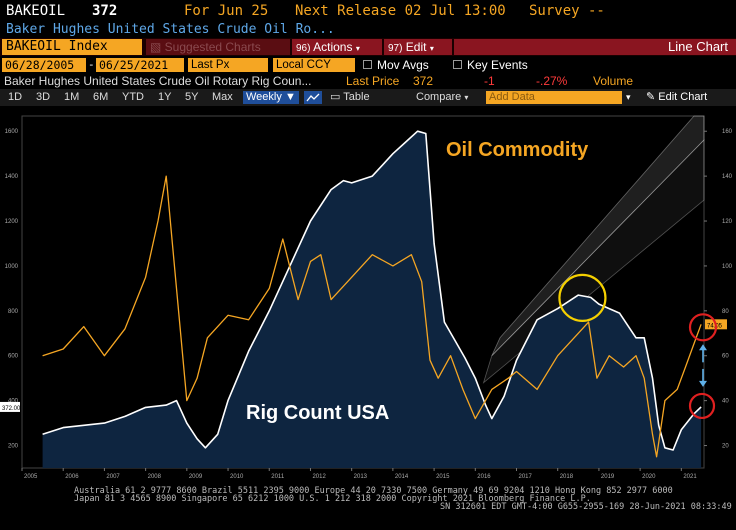 The image size is (736, 530). Describe the element at coordinates (725, 402) in the screenshot. I see `right-tick-label: 40` at that location.